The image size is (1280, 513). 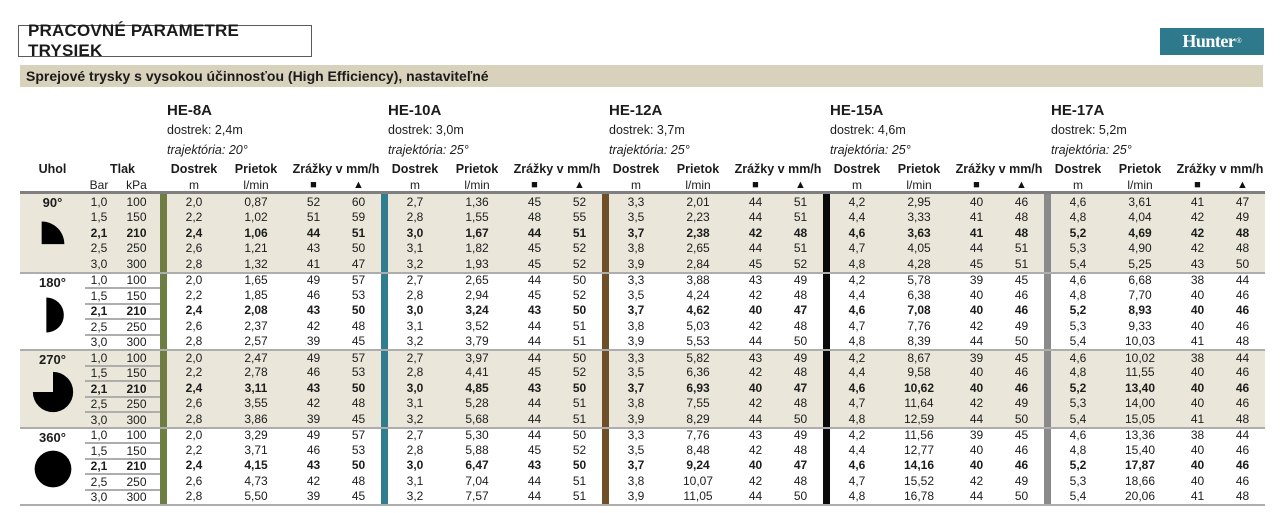 I want to click on data-cell: 1,65, so click(x=256, y=279).